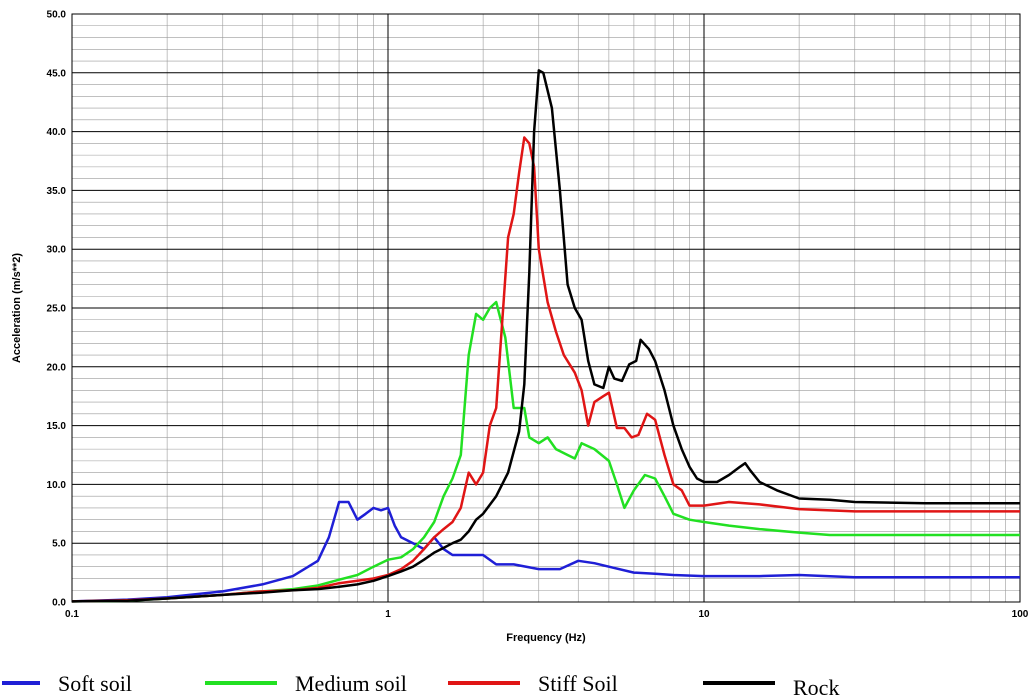 The height and width of the screenshot is (699, 1028). What do you see at coordinates (95, 683) in the screenshot?
I see `legend-label: Soft soil` at bounding box center [95, 683].